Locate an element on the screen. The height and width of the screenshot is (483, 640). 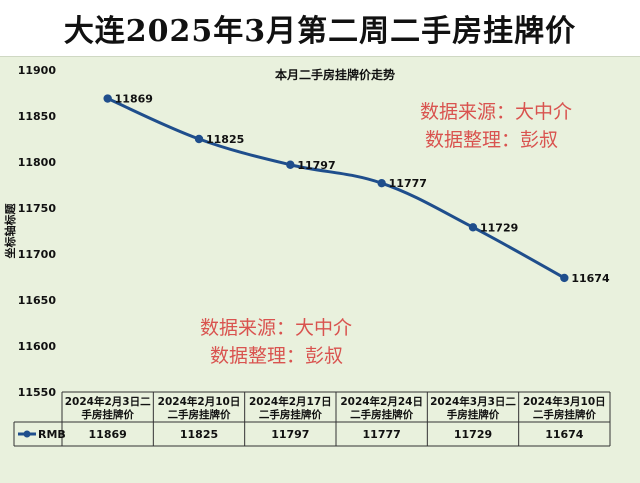
category-label: 2024年3月10日 is located at coordinates (564, 401).